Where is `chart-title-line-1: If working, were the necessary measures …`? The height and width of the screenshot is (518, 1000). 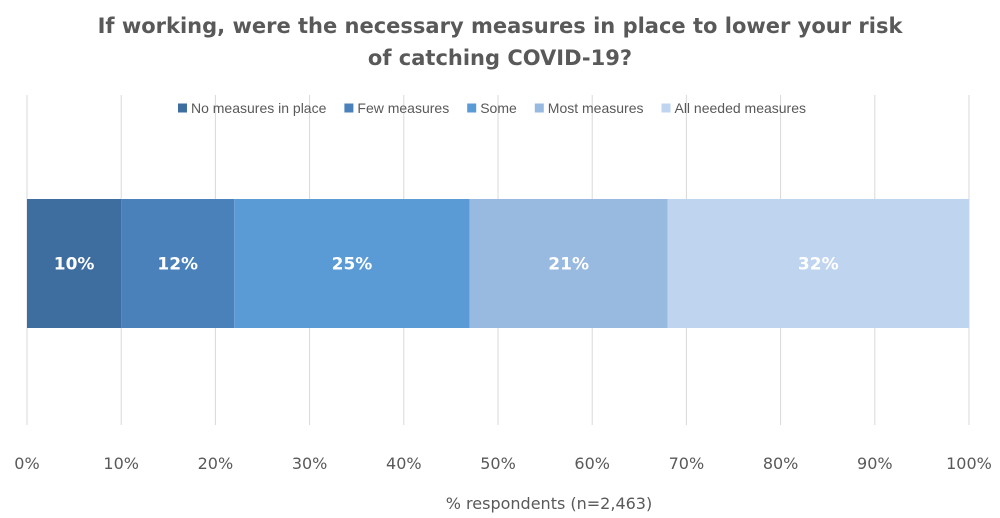 chart-title-line-1: If working, were the necessary measures … is located at coordinates (500, 26).